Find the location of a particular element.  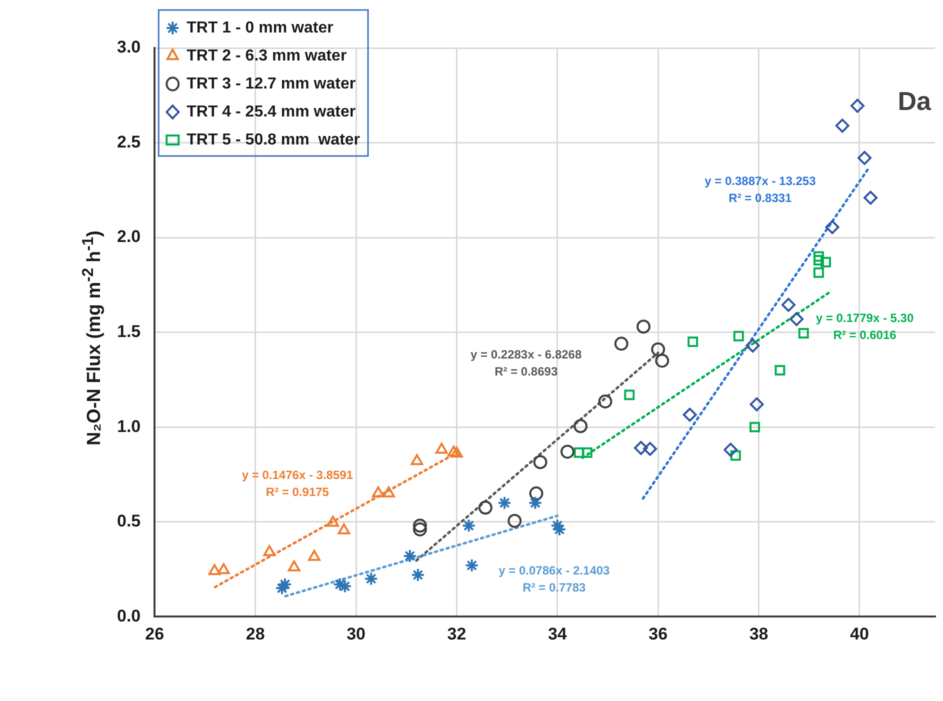

x-tick-label: 30 is located at coordinates (356, 634).